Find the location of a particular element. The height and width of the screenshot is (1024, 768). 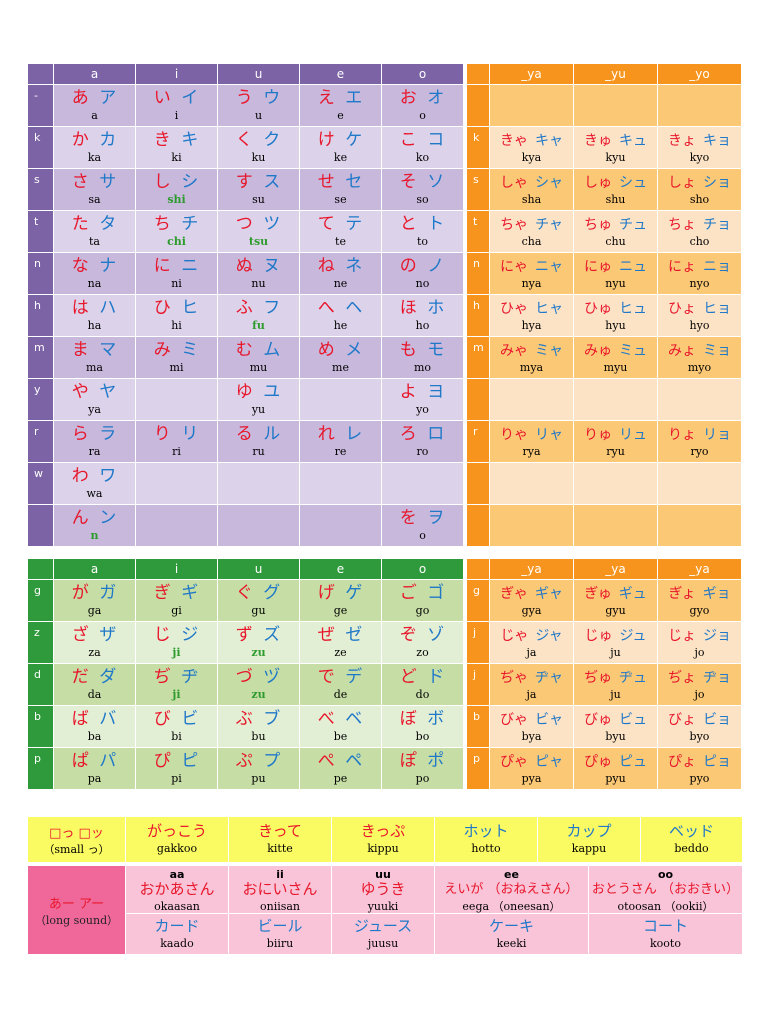

kana-pair: ぶ ブ is located at coordinates (259, 718).